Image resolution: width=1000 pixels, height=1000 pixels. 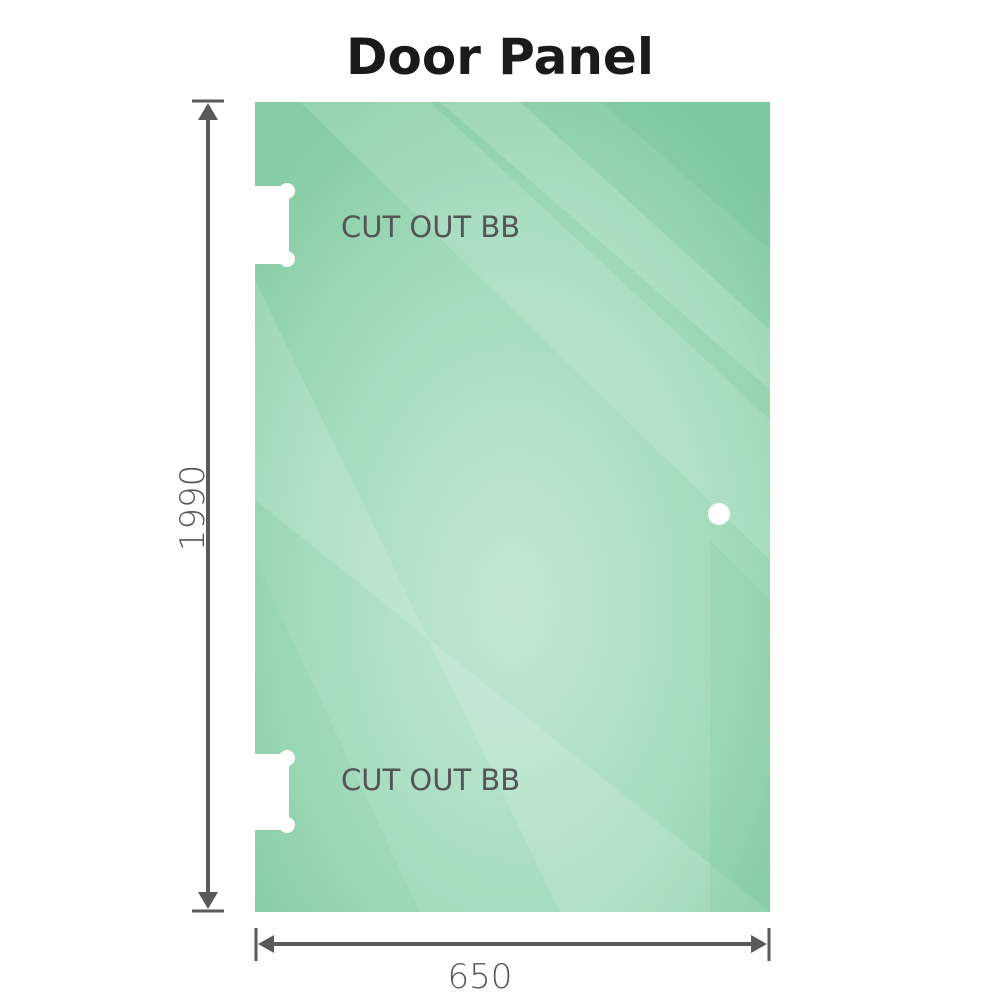 I want to click on height-dimension-line, so click(x=208, y=506).